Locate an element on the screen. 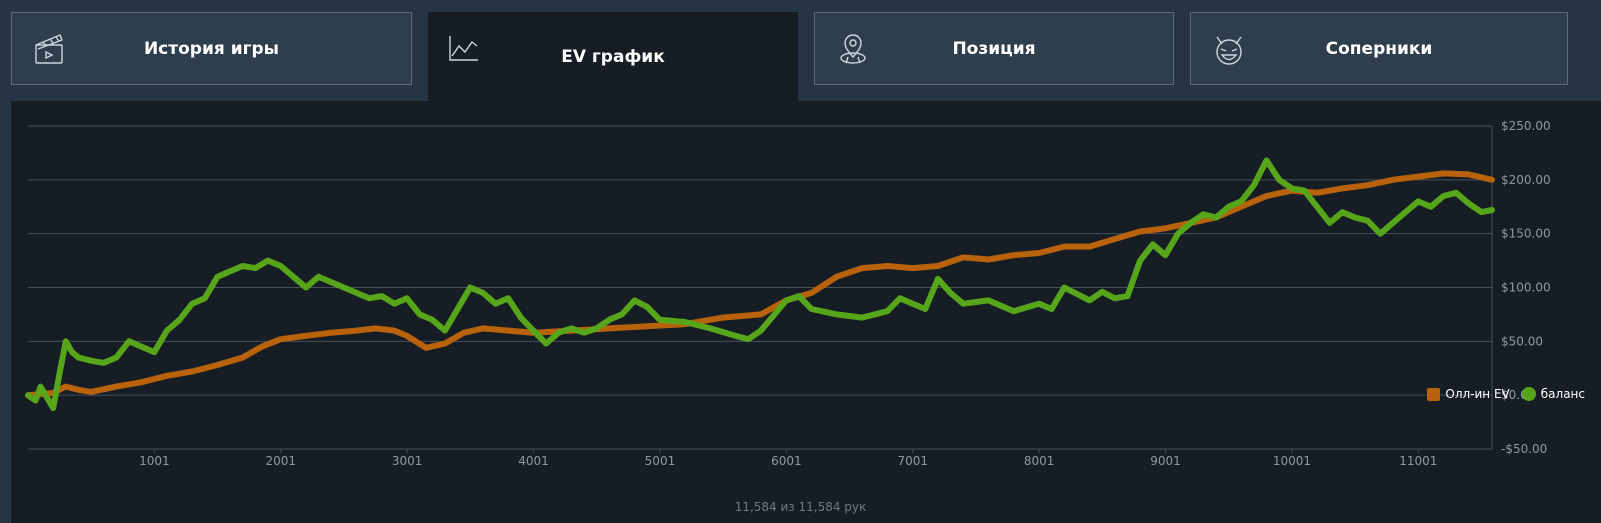 Image resolution: width=1601 pixels, height=523 pixels. tab-game-history: История игры is located at coordinates (211, 48).